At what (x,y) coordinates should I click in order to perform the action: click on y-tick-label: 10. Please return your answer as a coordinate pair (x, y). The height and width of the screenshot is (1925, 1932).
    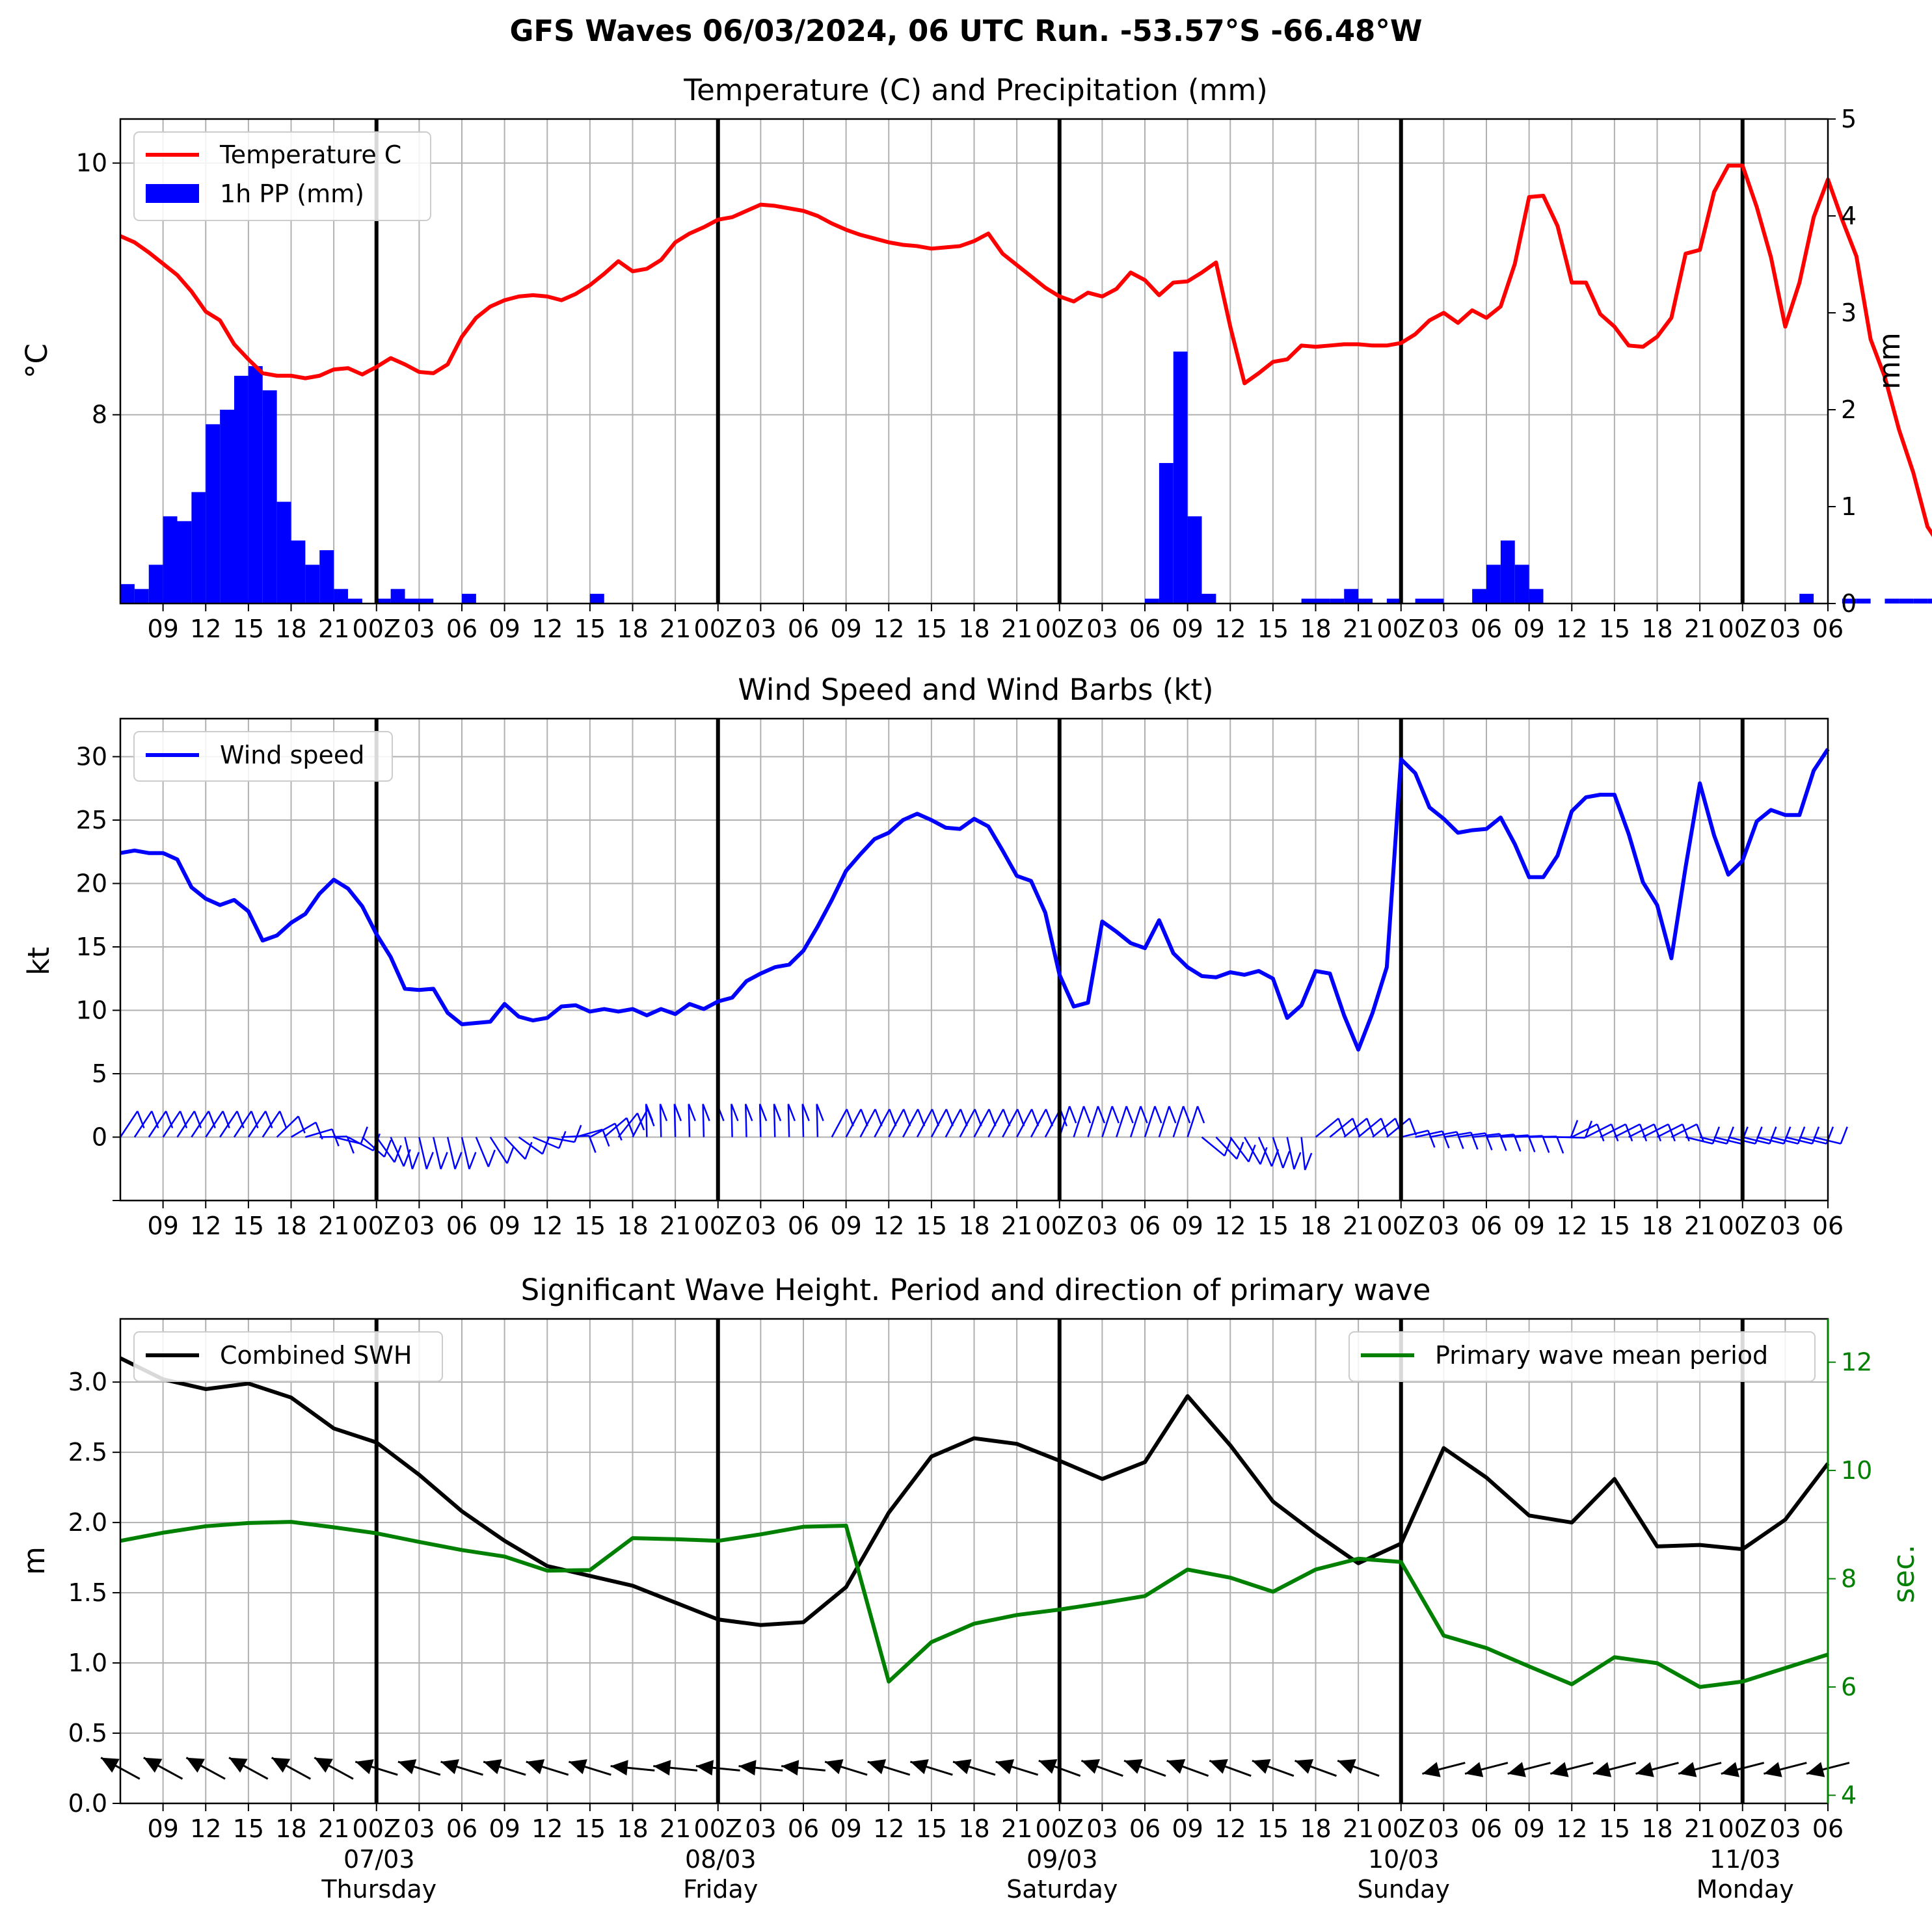
    Looking at the image, I should click on (91, 163).